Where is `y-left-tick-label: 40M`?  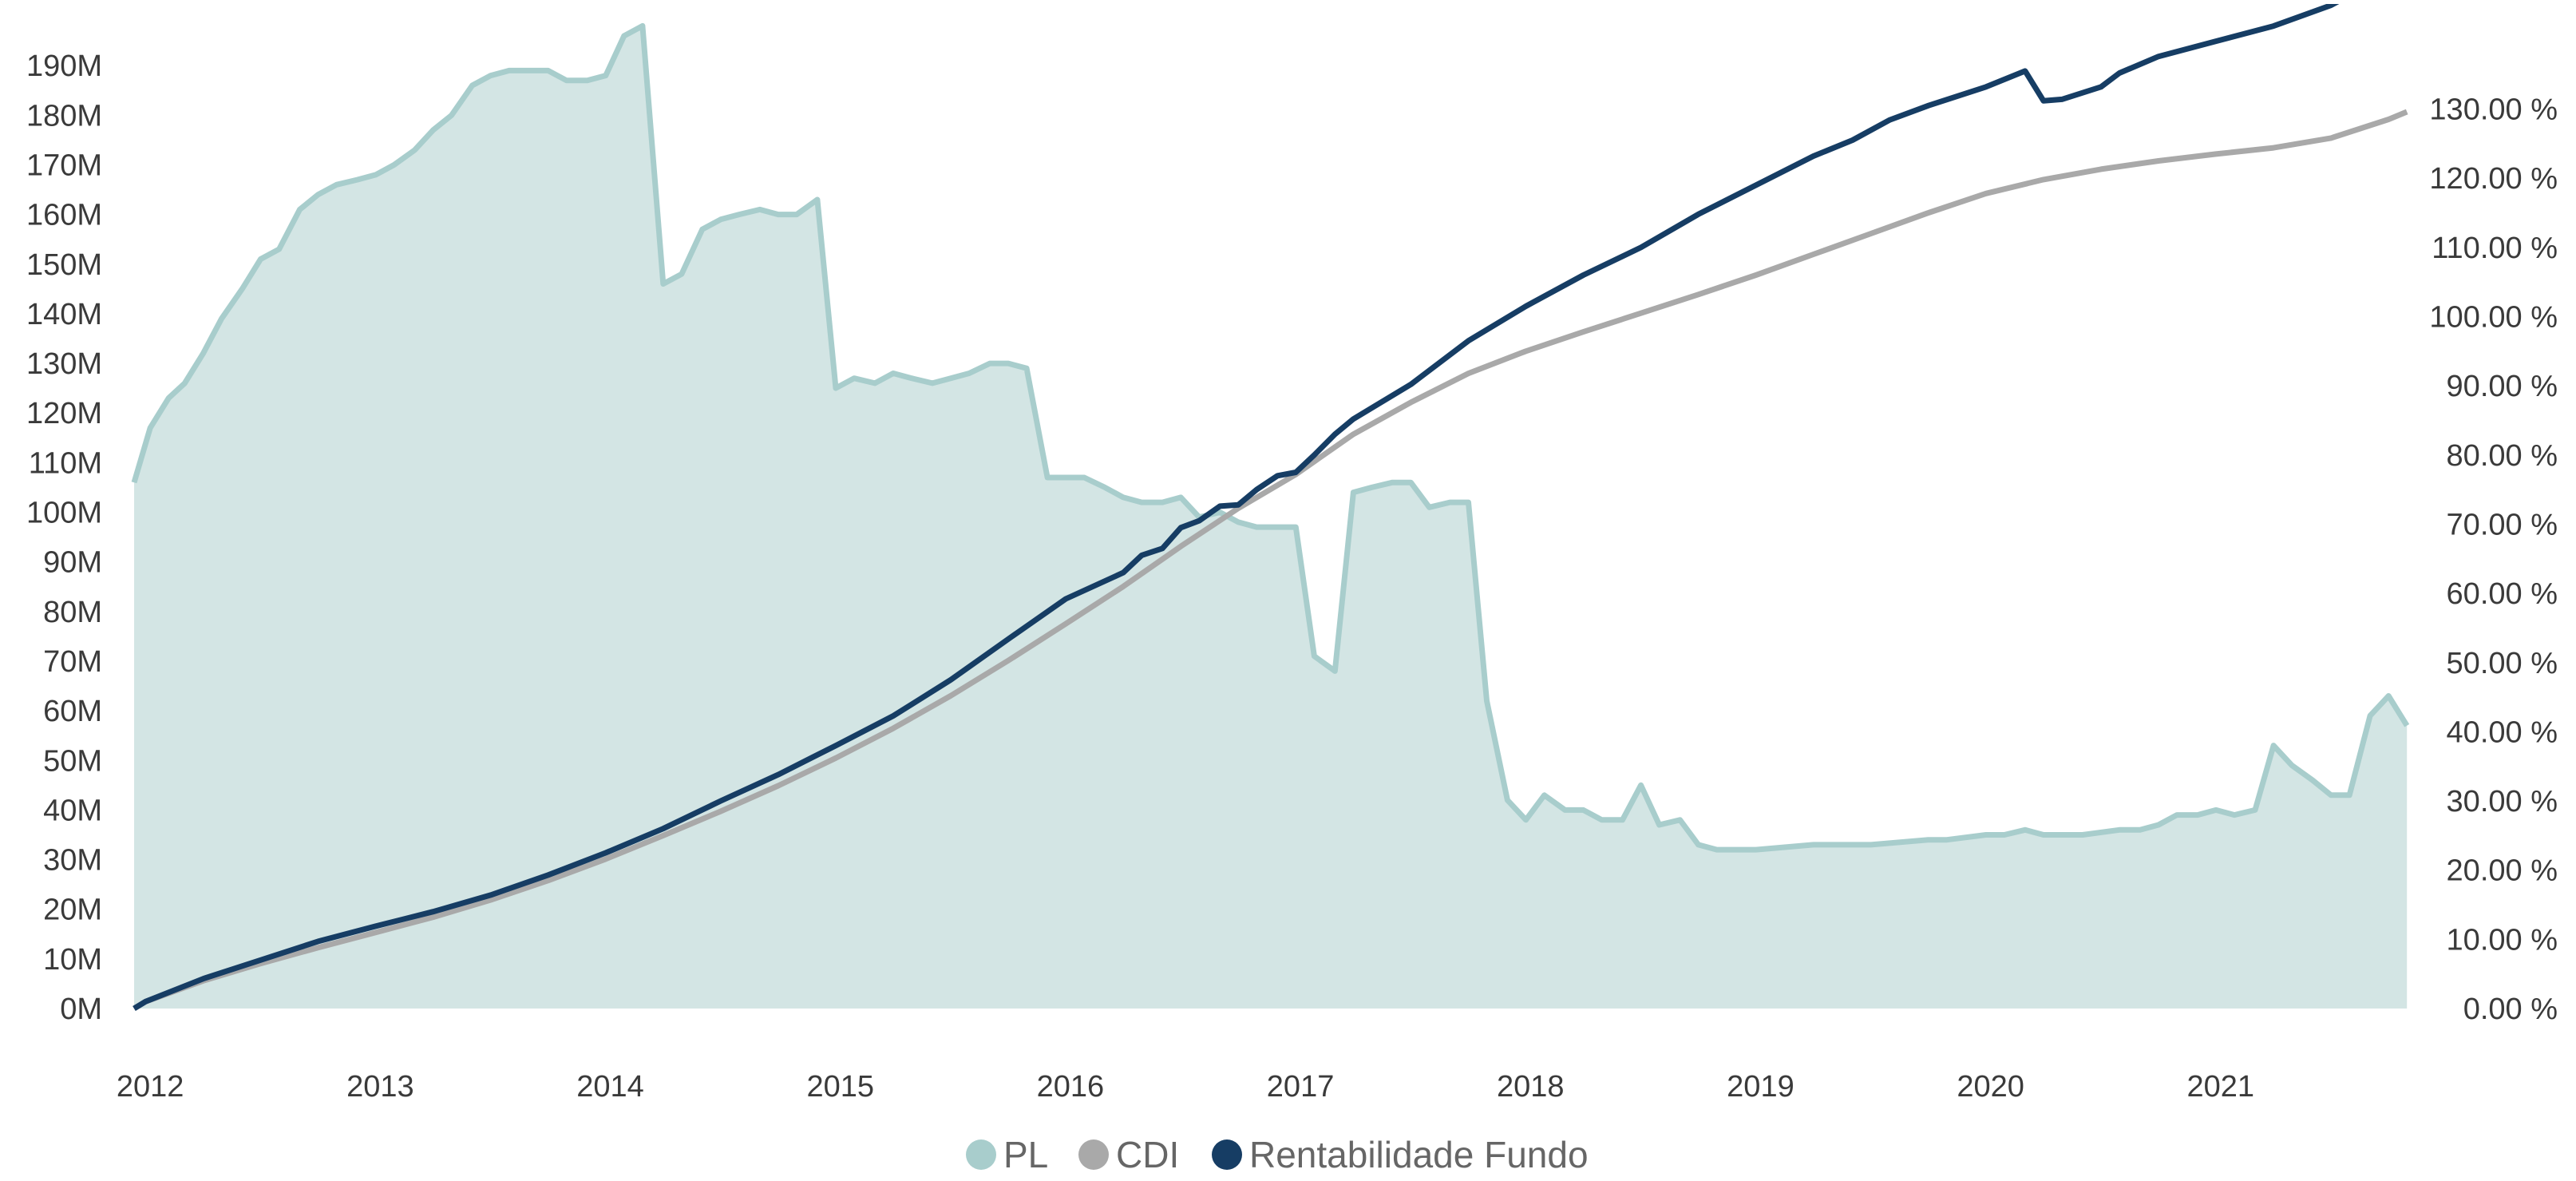 y-left-tick-label: 40M is located at coordinates (72, 811).